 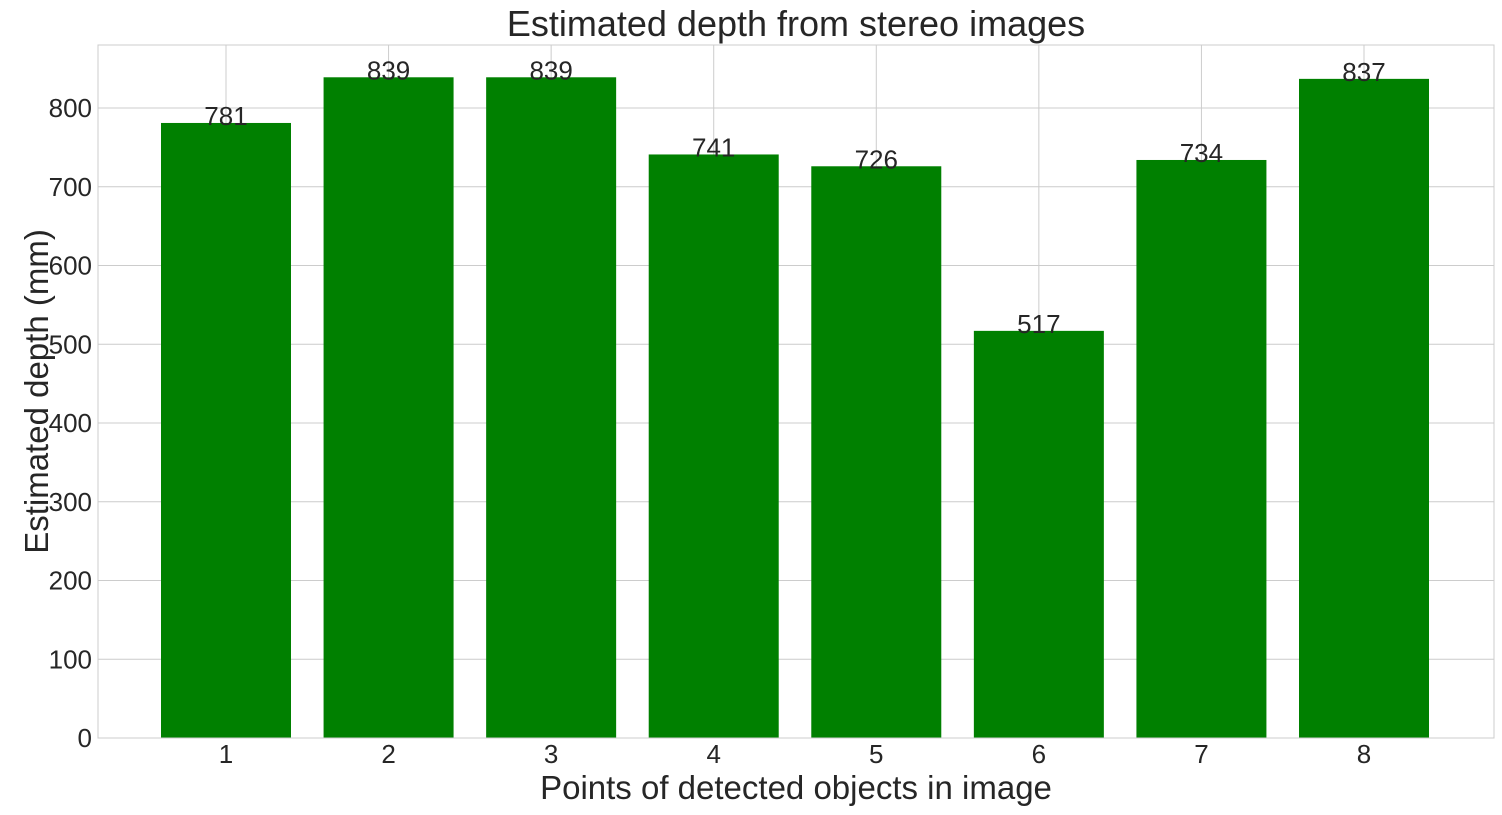 What do you see at coordinates (70, 659) in the screenshot?
I see `y-tick-label: 100` at bounding box center [70, 659].